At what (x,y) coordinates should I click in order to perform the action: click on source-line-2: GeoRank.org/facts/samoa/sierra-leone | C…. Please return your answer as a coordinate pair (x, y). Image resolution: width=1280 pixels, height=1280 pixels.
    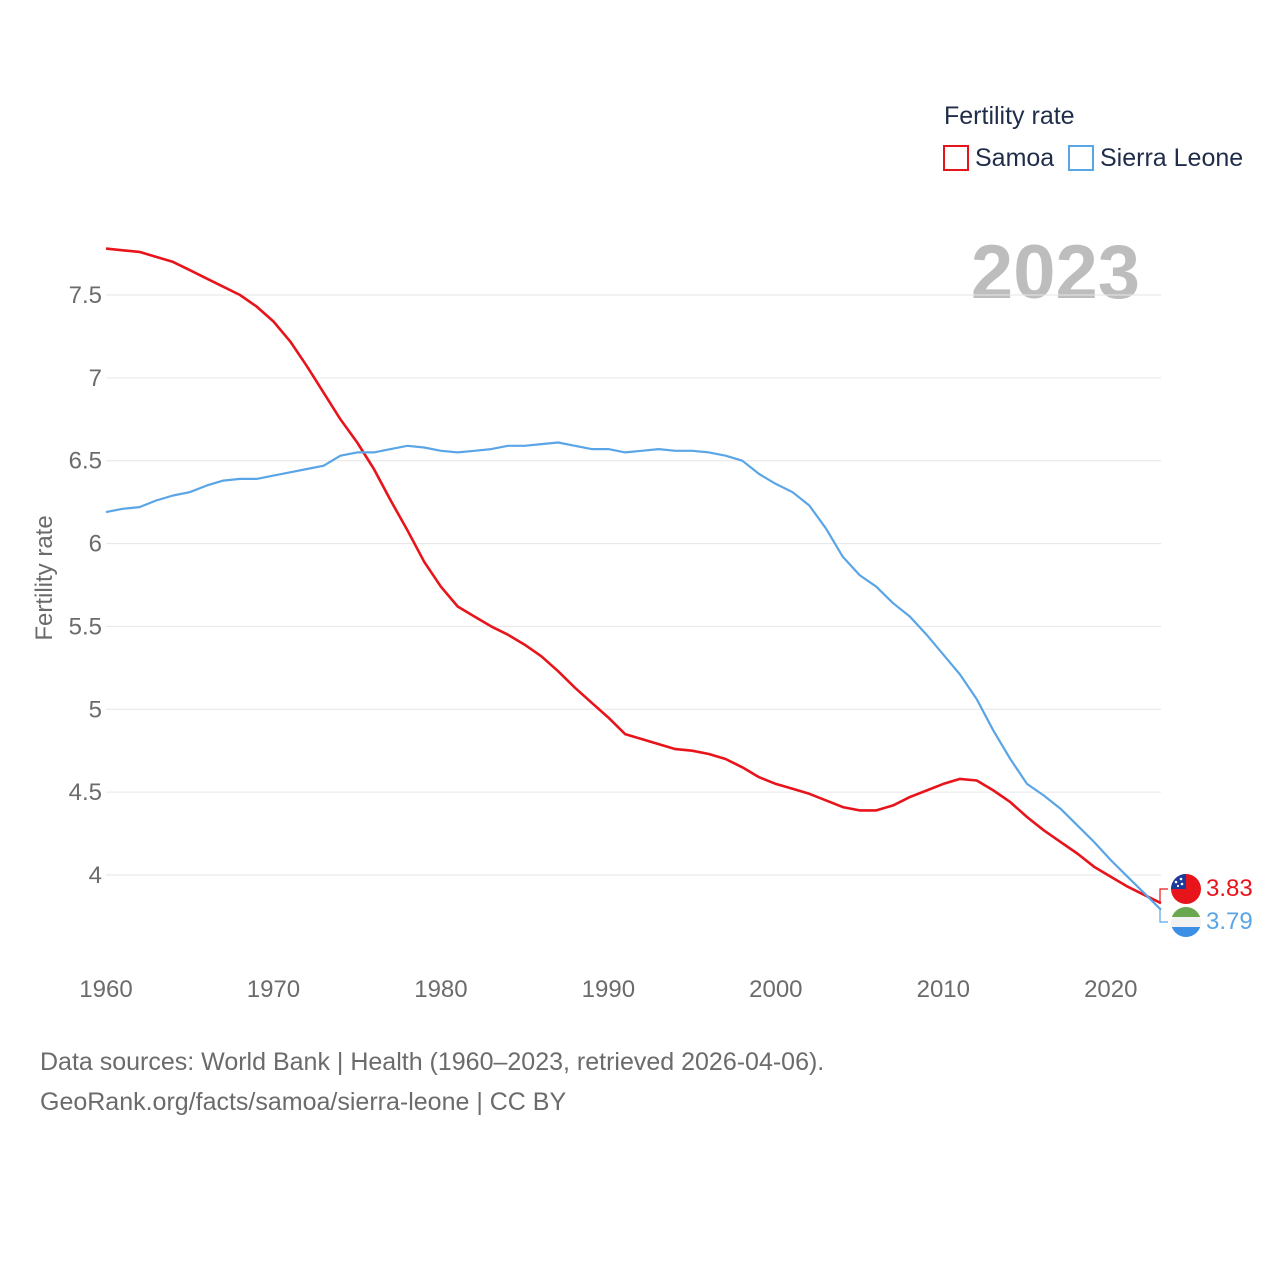
    Looking at the image, I should click on (303, 1102).